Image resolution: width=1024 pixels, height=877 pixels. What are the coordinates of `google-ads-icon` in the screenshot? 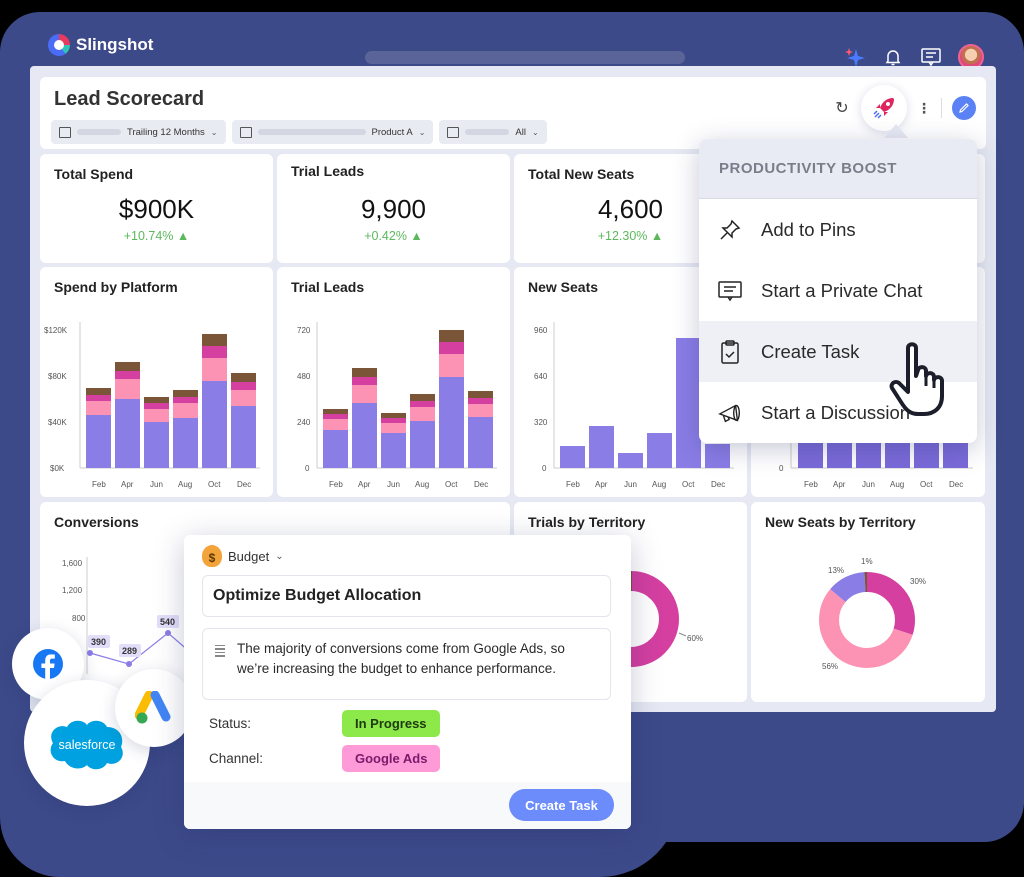 It's located at (153, 707).